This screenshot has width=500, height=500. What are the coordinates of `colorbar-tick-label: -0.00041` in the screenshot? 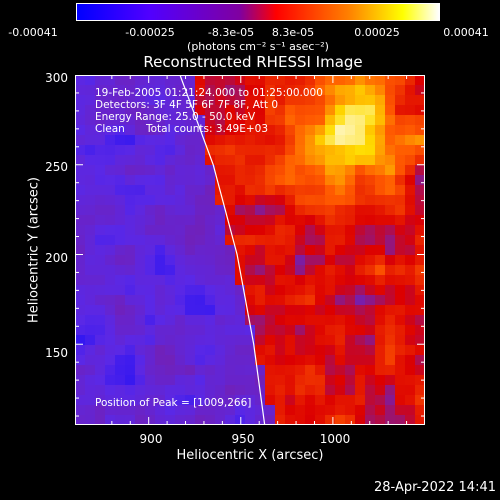 It's located at (33, 32).